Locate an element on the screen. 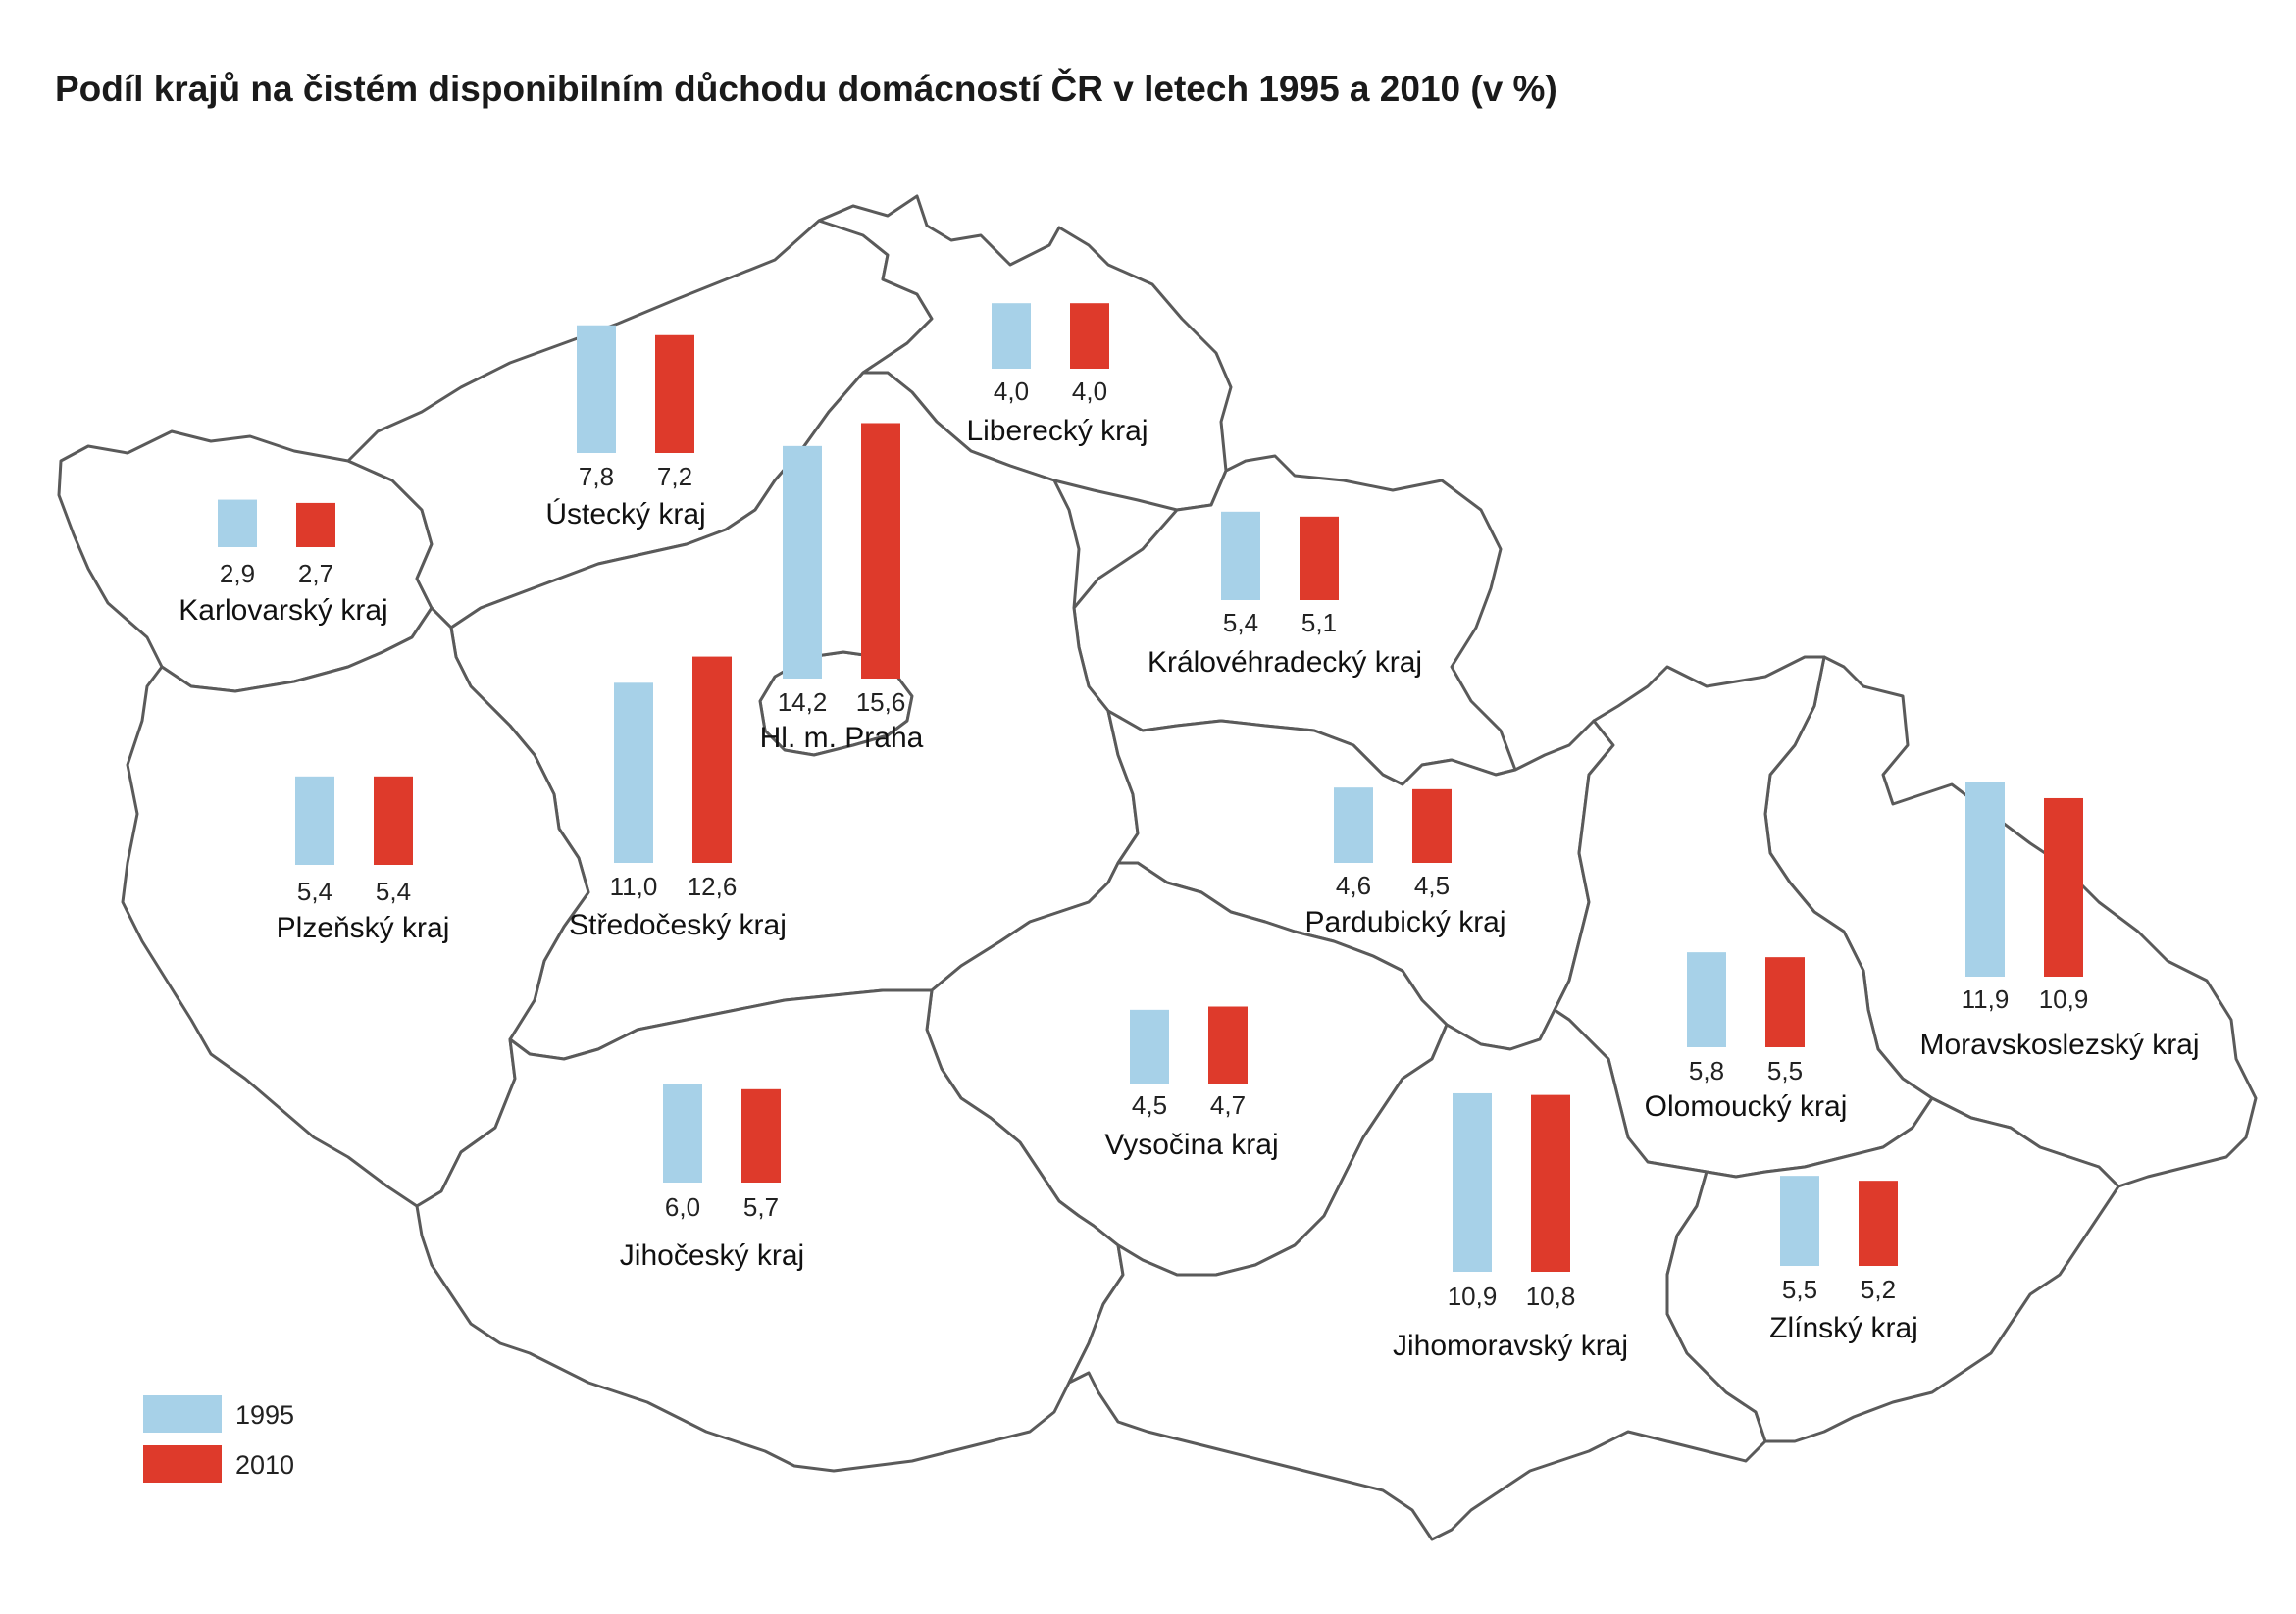  region-name-plzensky-kraj: Plzeňský kraj is located at coordinates (364, 928).